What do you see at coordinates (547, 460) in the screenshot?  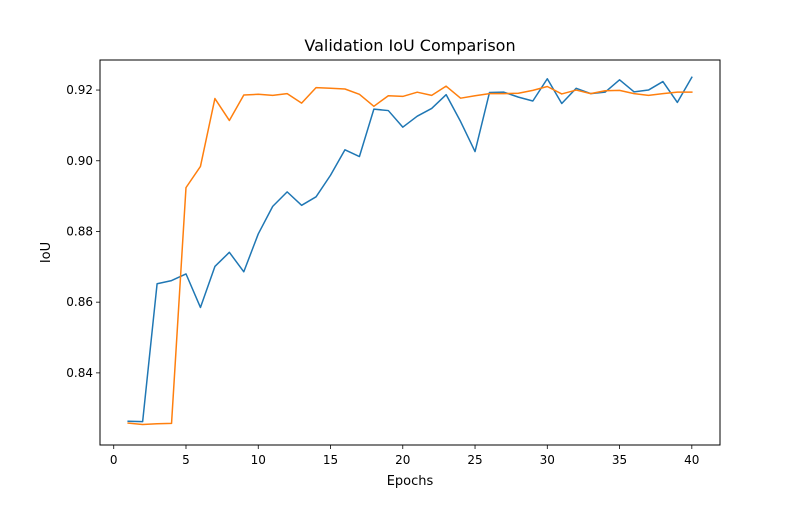 I see `x-tick-label: 30` at bounding box center [547, 460].